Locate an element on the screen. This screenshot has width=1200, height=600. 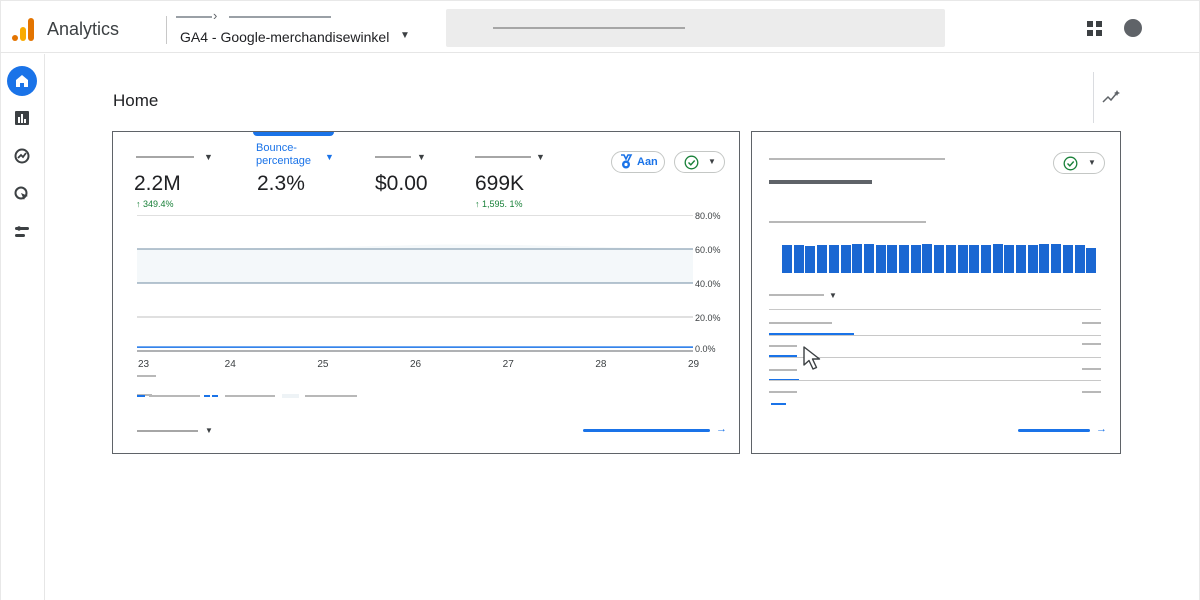
toggle-label: Aan is located at coordinates (647, 162).